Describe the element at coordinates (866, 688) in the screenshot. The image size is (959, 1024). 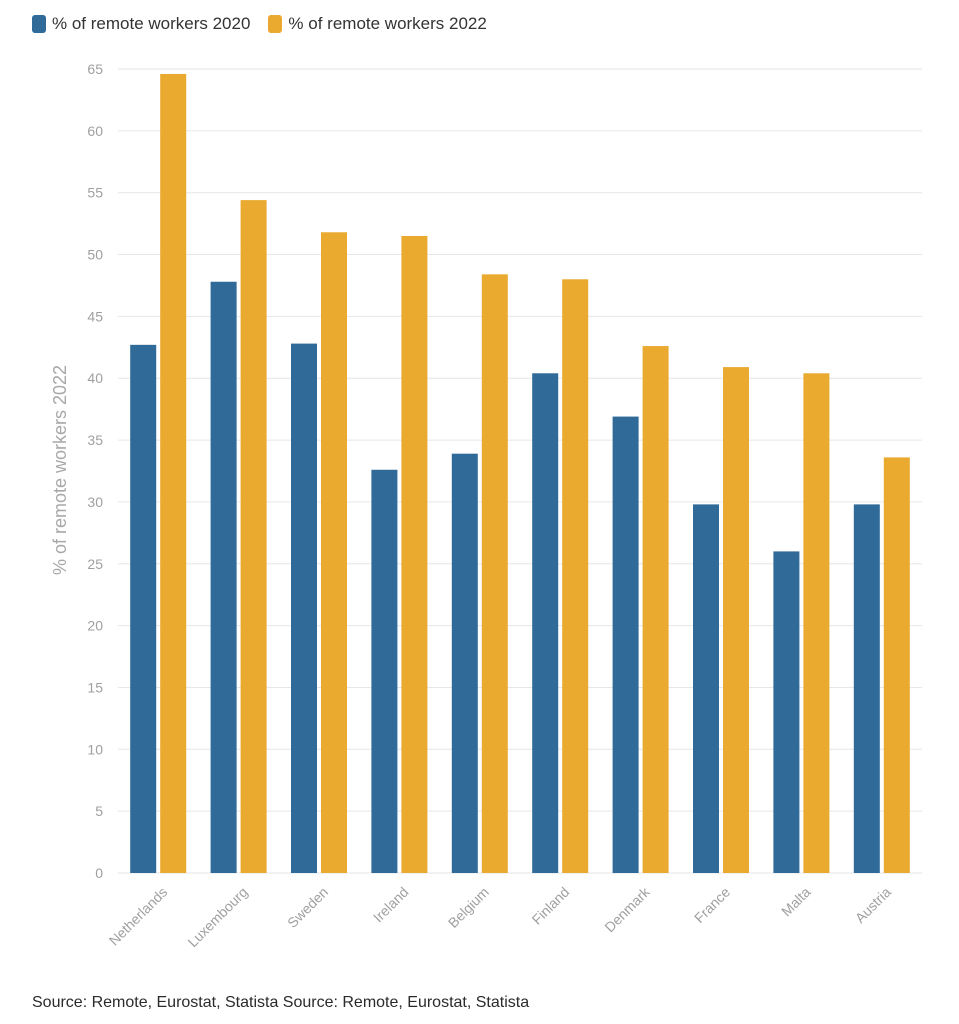
I see `bar-2020-austria` at that location.